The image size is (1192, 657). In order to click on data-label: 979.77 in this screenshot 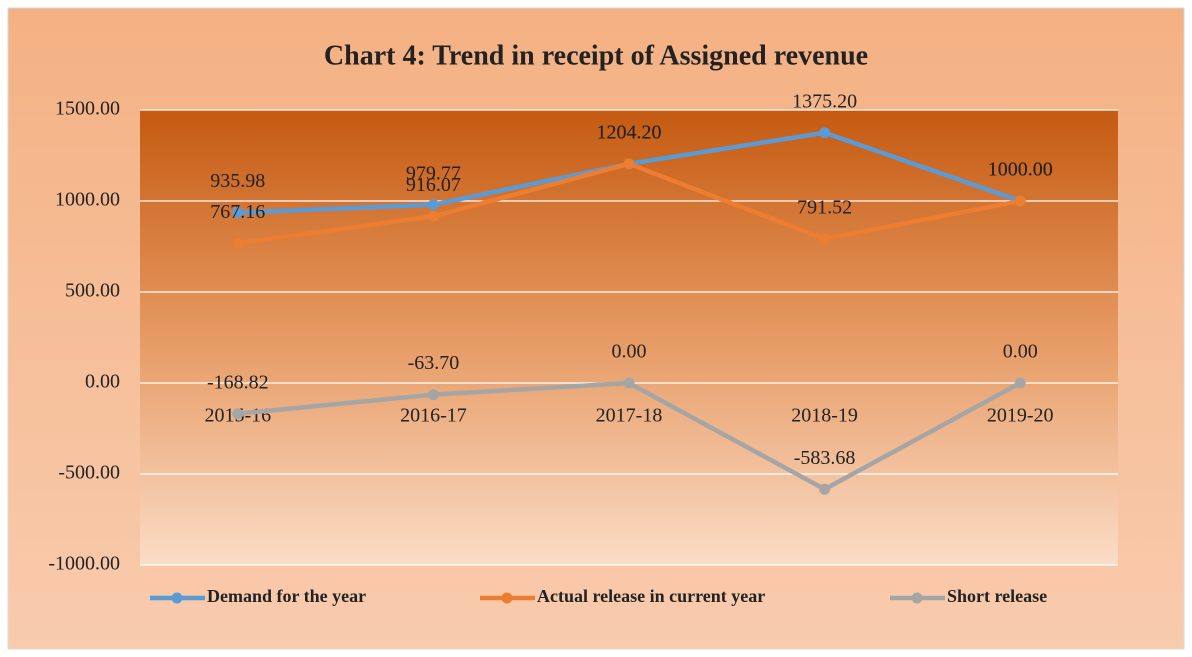, I will do `click(433, 173)`.